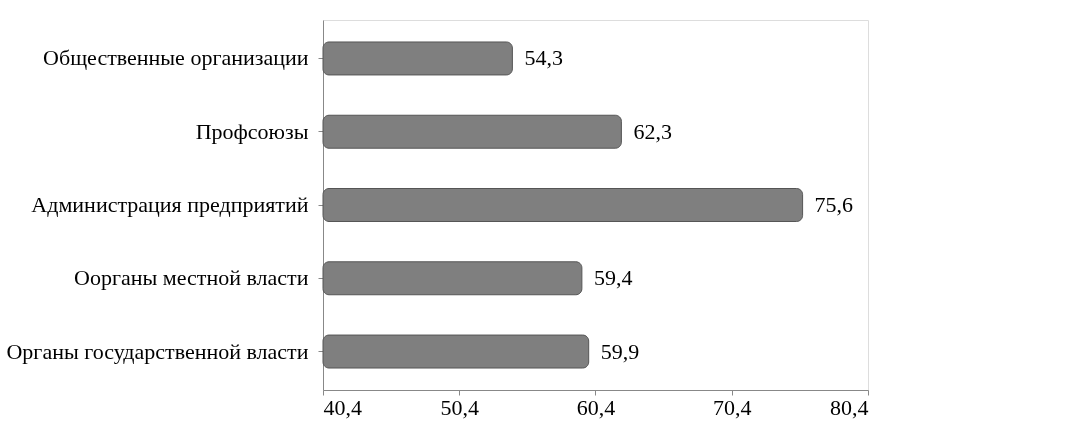  Describe the element at coordinates (620, 351) in the screenshot. I see `data-label: 59,9` at that location.